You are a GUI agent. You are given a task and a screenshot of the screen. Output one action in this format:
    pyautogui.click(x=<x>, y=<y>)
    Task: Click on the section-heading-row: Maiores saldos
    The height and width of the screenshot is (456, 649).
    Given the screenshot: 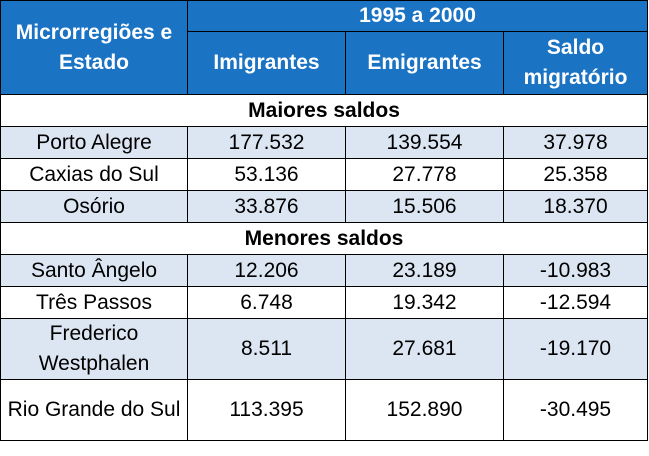 What is the action you would take?
    pyautogui.click(x=324, y=110)
    